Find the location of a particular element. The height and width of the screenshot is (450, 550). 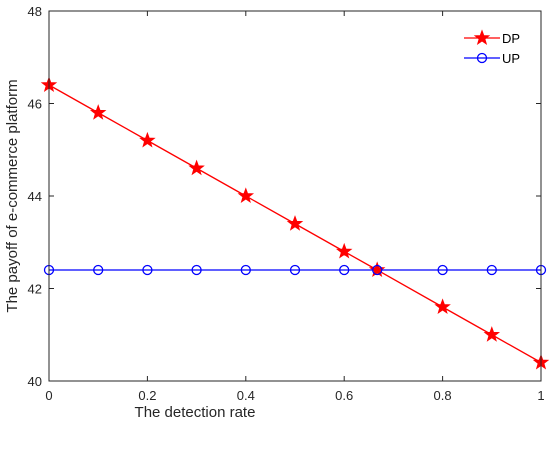

x-axis-label: The detection rate is located at coordinates (195, 412).